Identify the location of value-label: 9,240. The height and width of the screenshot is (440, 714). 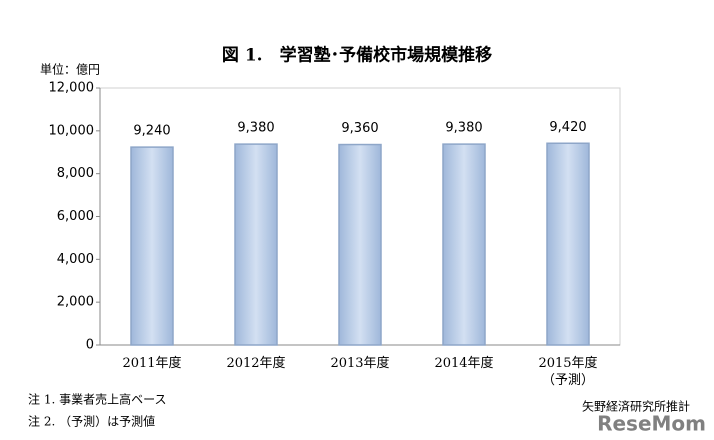
(151, 131).